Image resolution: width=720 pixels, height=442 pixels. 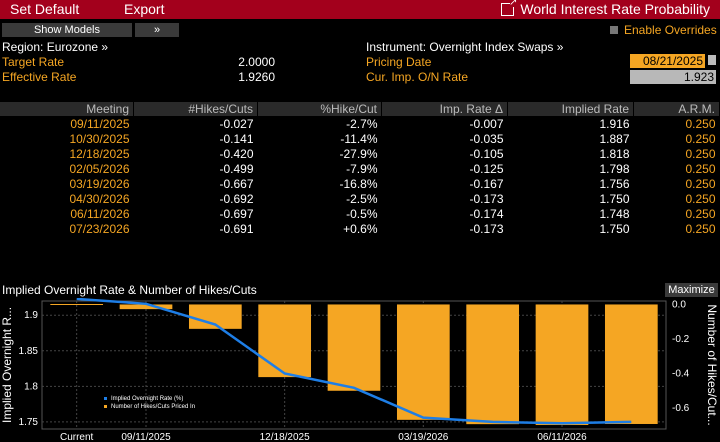 I want to click on imp-rate-delta-cell: -0.105, so click(x=486, y=153).